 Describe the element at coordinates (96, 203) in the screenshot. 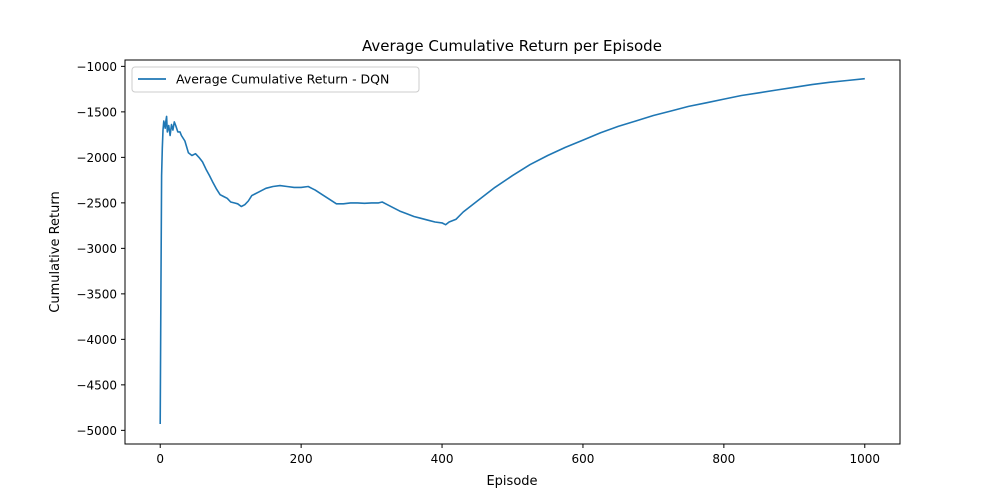

I see `y-tick-label: −2500` at that location.